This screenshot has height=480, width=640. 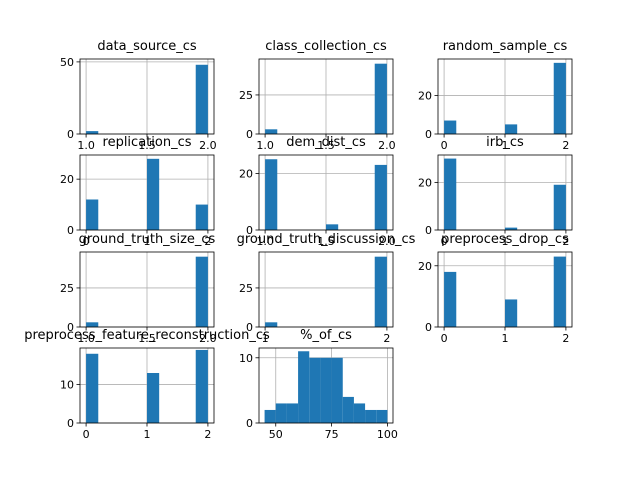 I want to click on subplot-title: irb_cs, so click(x=505, y=142).